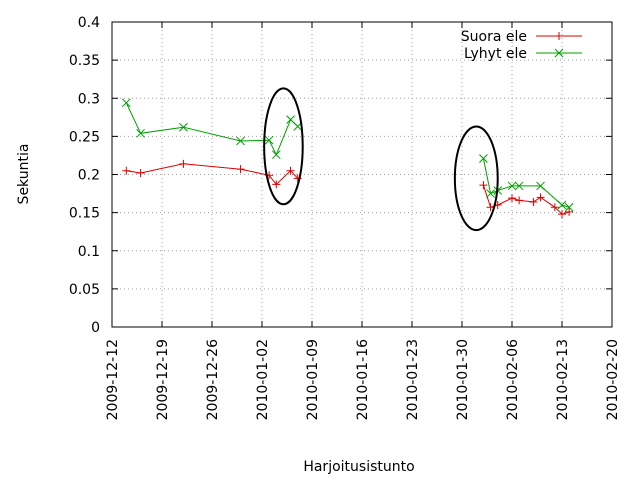 This screenshot has width=640, height=480. I want to click on legend-marker-lyhyt-ele, so click(559, 53).